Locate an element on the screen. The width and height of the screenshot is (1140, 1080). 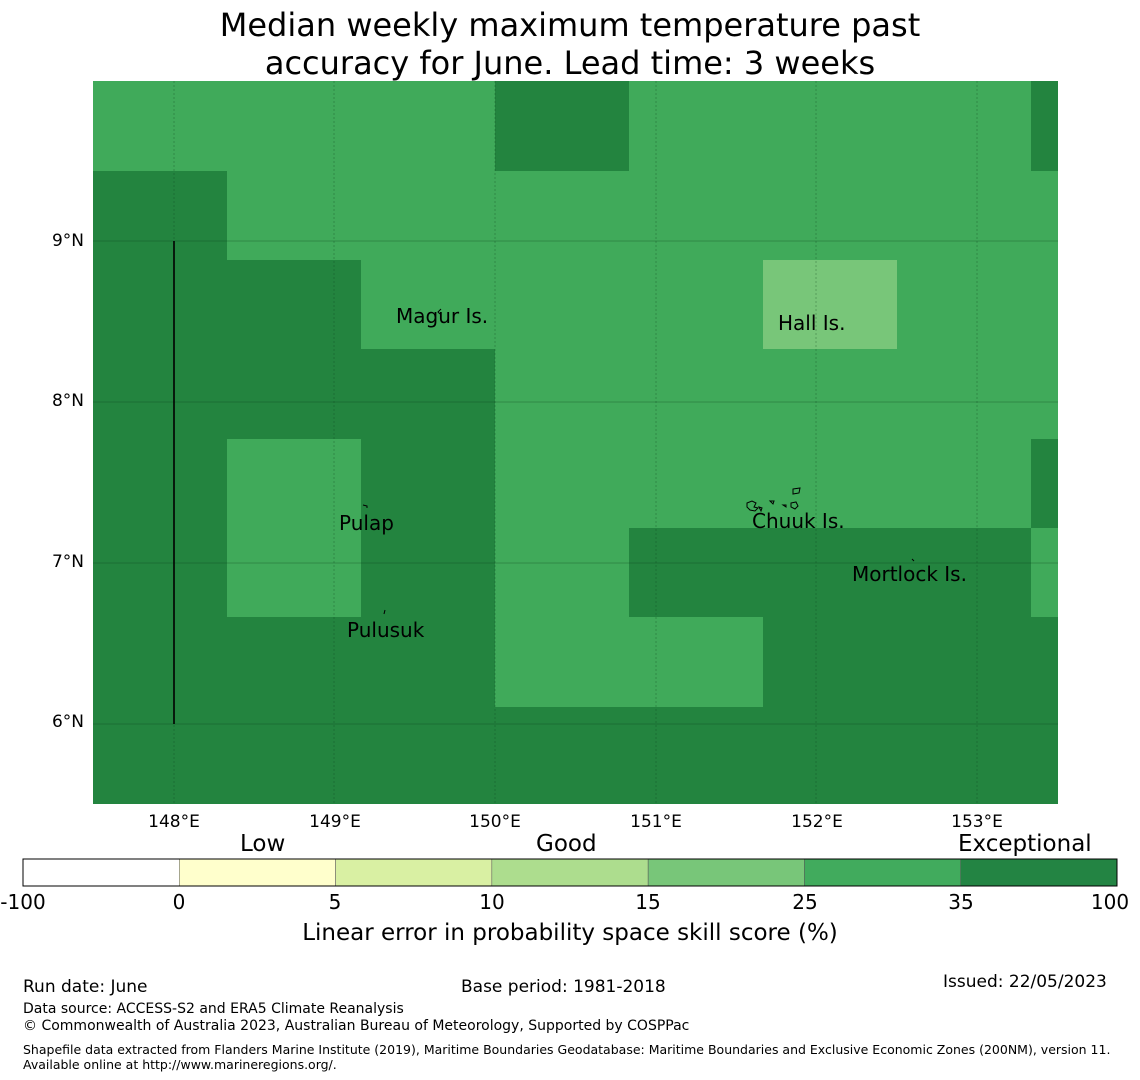
lon-label-150e: 150°E is located at coordinates (495, 822).